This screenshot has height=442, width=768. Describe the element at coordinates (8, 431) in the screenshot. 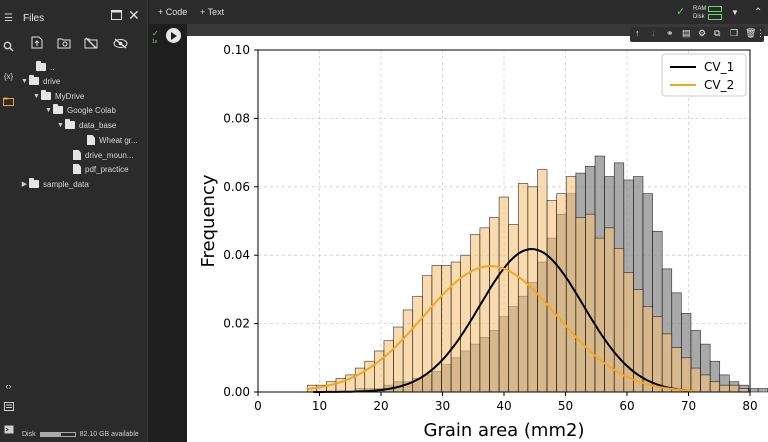

I see `terminal-icon` at that location.